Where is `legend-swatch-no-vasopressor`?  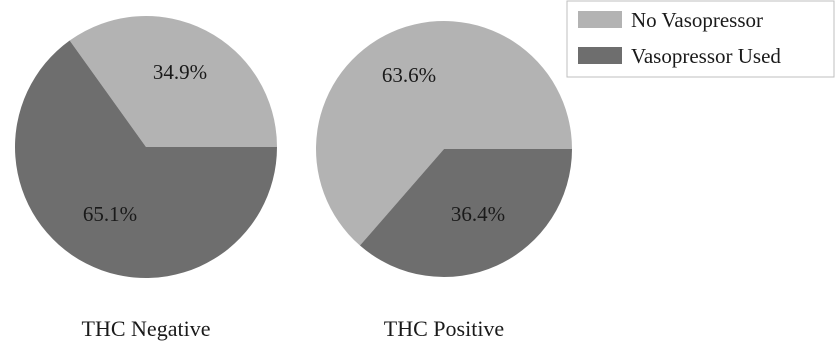
legend-swatch-no-vasopressor is located at coordinates (600, 19).